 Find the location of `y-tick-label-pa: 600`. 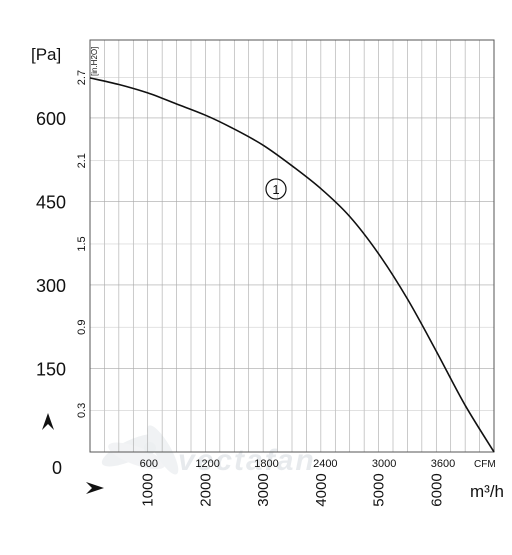

y-tick-label-pa: 600 is located at coordinates (51, 119).